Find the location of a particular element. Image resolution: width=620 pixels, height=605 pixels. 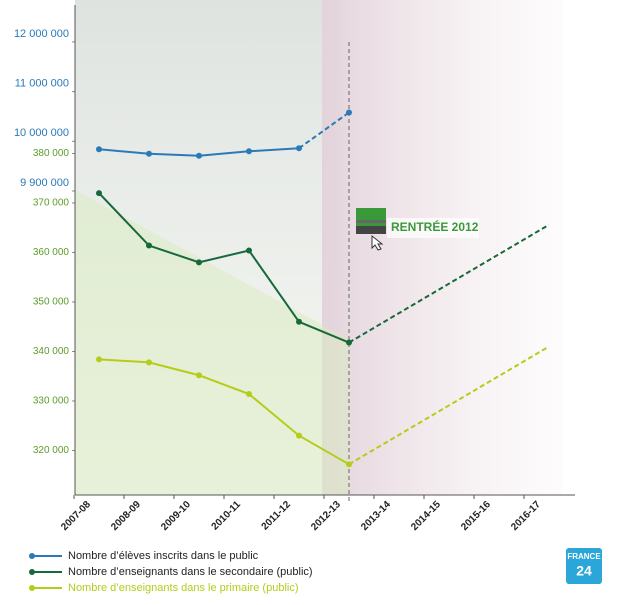

logo-text: 24 is located at coordinates (584, 571).